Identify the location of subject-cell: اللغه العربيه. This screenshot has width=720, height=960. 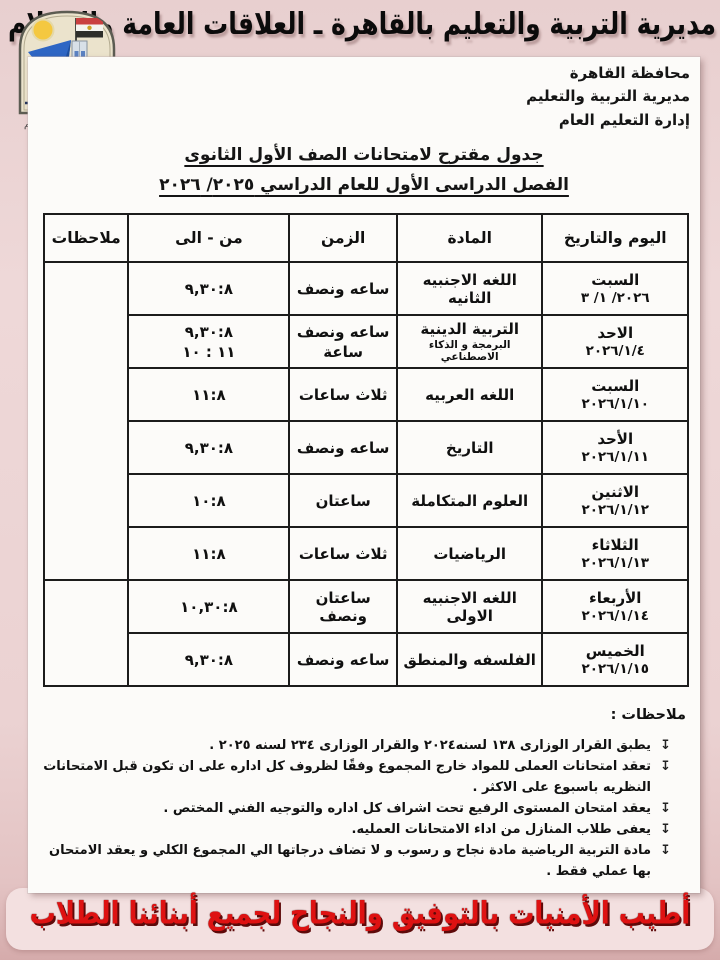
(469, 394).